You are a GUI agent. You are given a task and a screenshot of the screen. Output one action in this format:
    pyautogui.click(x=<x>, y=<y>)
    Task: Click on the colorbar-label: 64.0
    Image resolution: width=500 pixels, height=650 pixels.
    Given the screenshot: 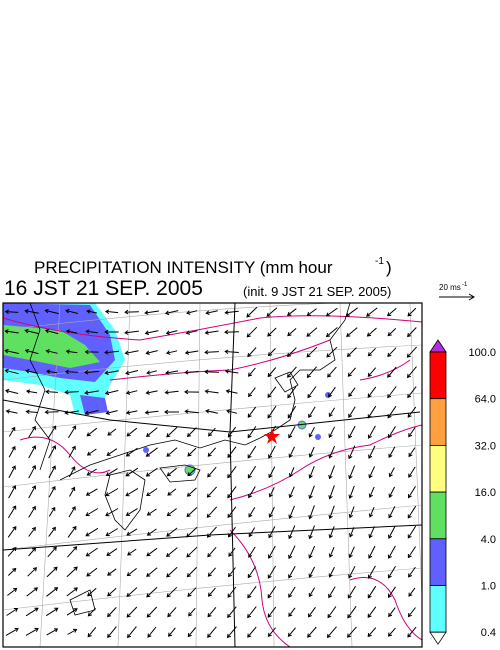 What is the action you would take?
    pyautogui.click(x=485, y=400)
    